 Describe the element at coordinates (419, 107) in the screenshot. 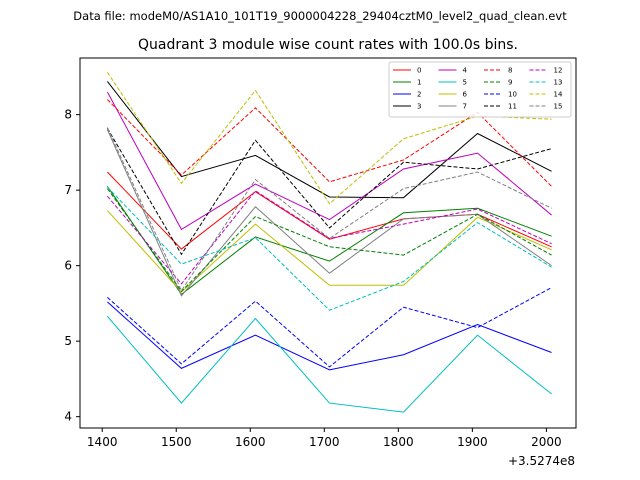

I see `legend-label-3: 3` at that location.